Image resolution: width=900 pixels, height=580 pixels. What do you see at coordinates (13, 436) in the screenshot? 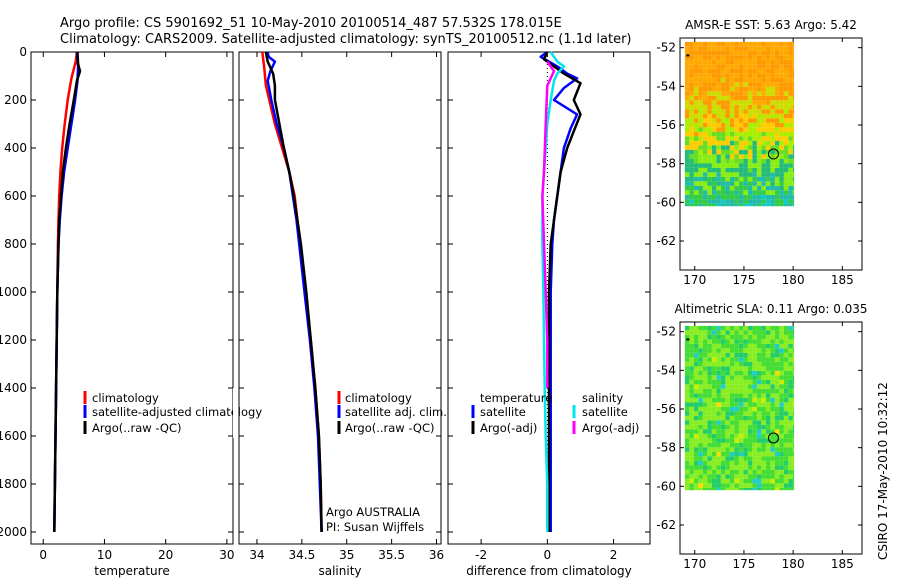
I see `y-tick-label: 1600` at bounding box center [13, 436].